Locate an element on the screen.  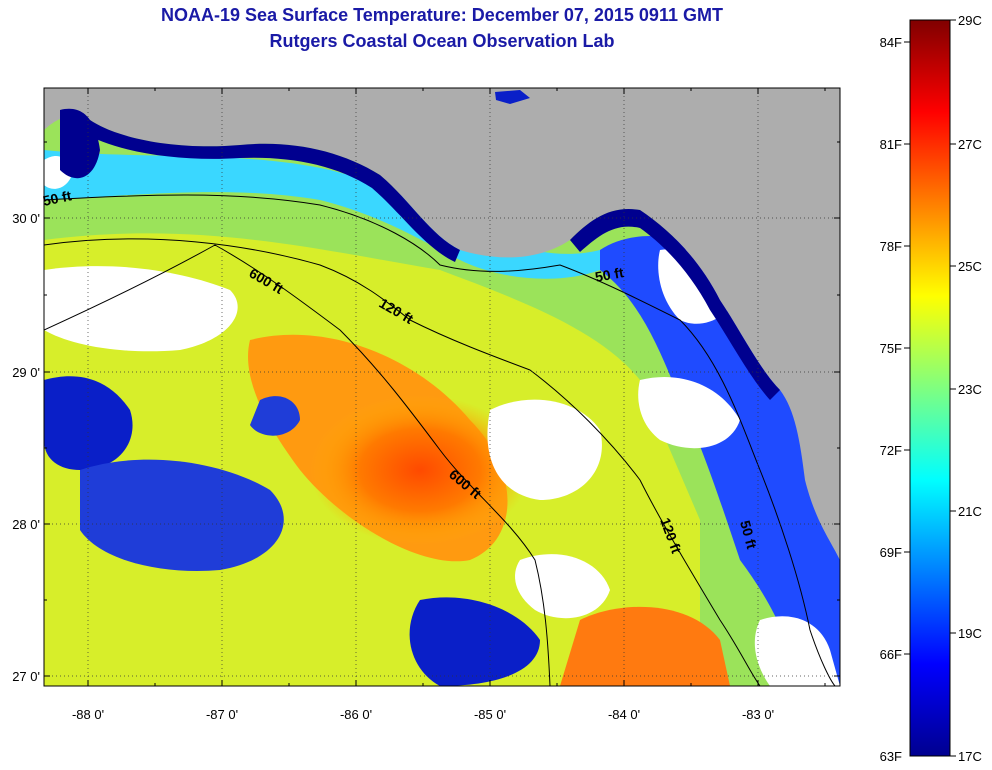
colorbar-ticks is located at coordinates (930, 388).